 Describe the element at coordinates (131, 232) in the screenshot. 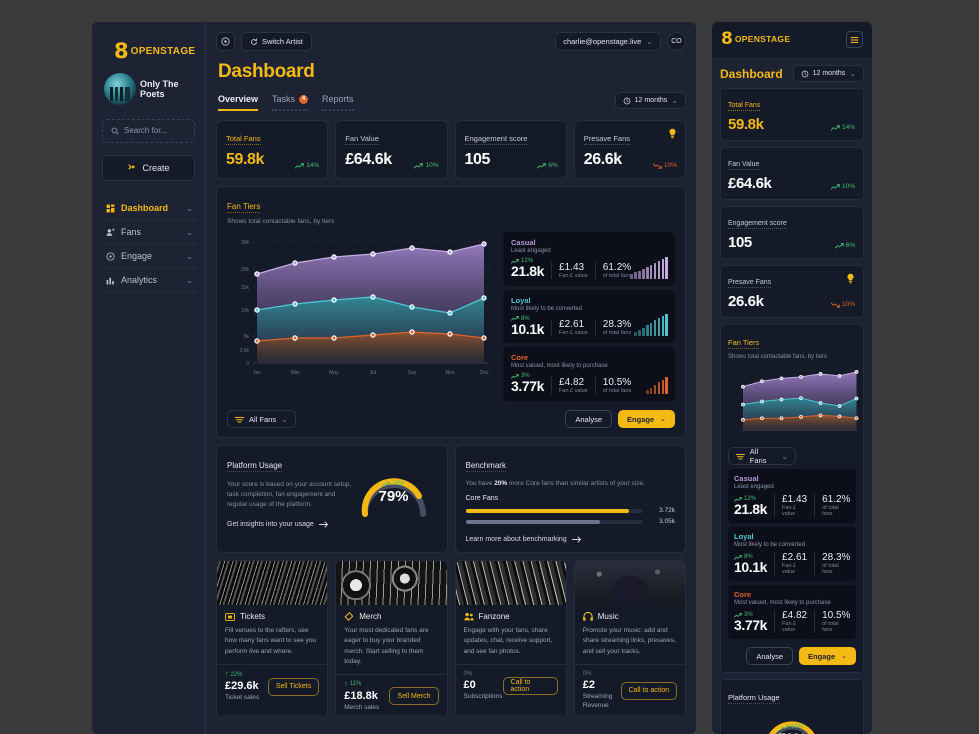

I see `sidebar-item-label: Fans` at that location.